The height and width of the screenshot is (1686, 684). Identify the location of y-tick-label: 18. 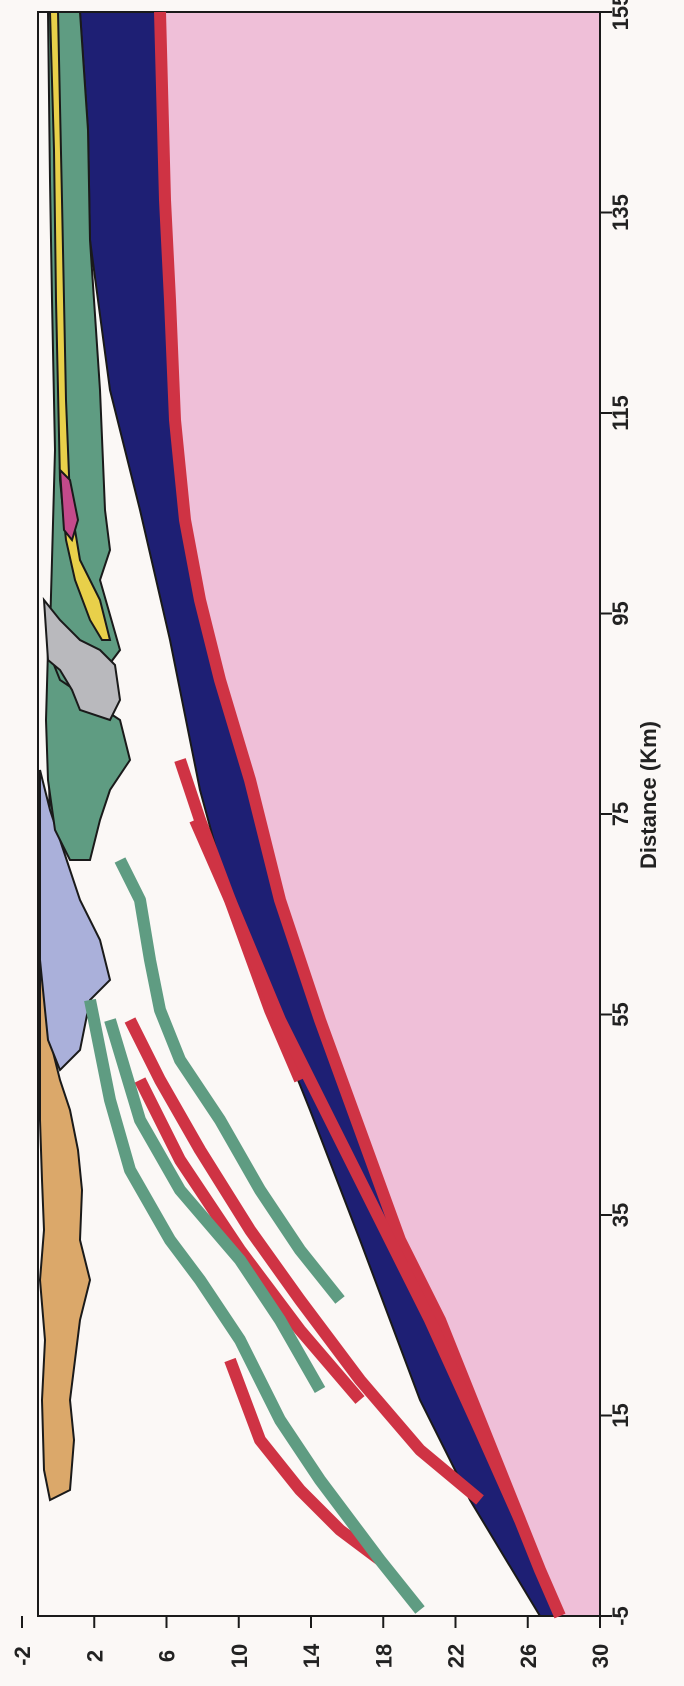
(383, 1656).